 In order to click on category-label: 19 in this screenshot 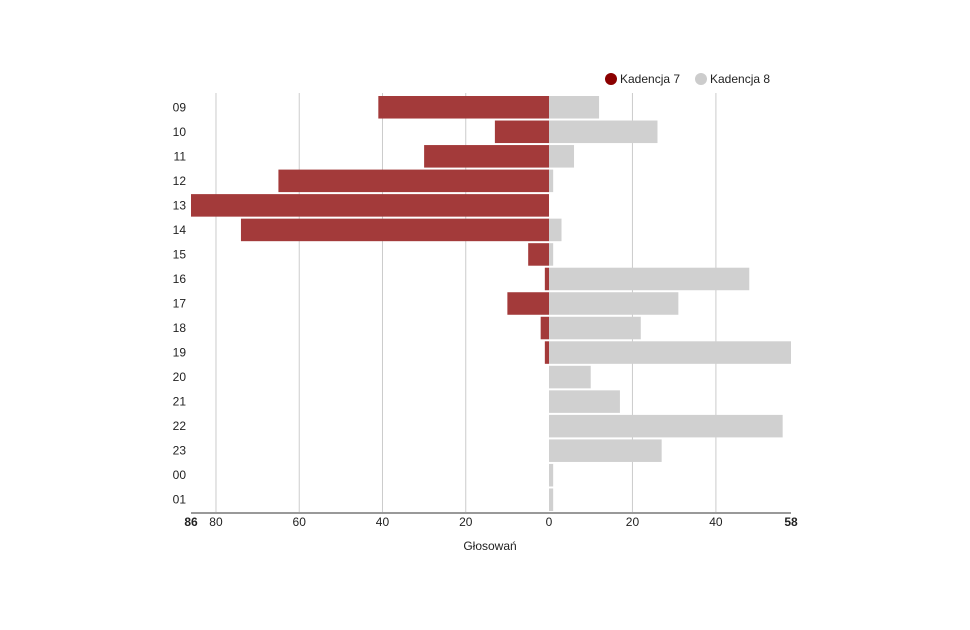, I will do `click(180, 353)`.